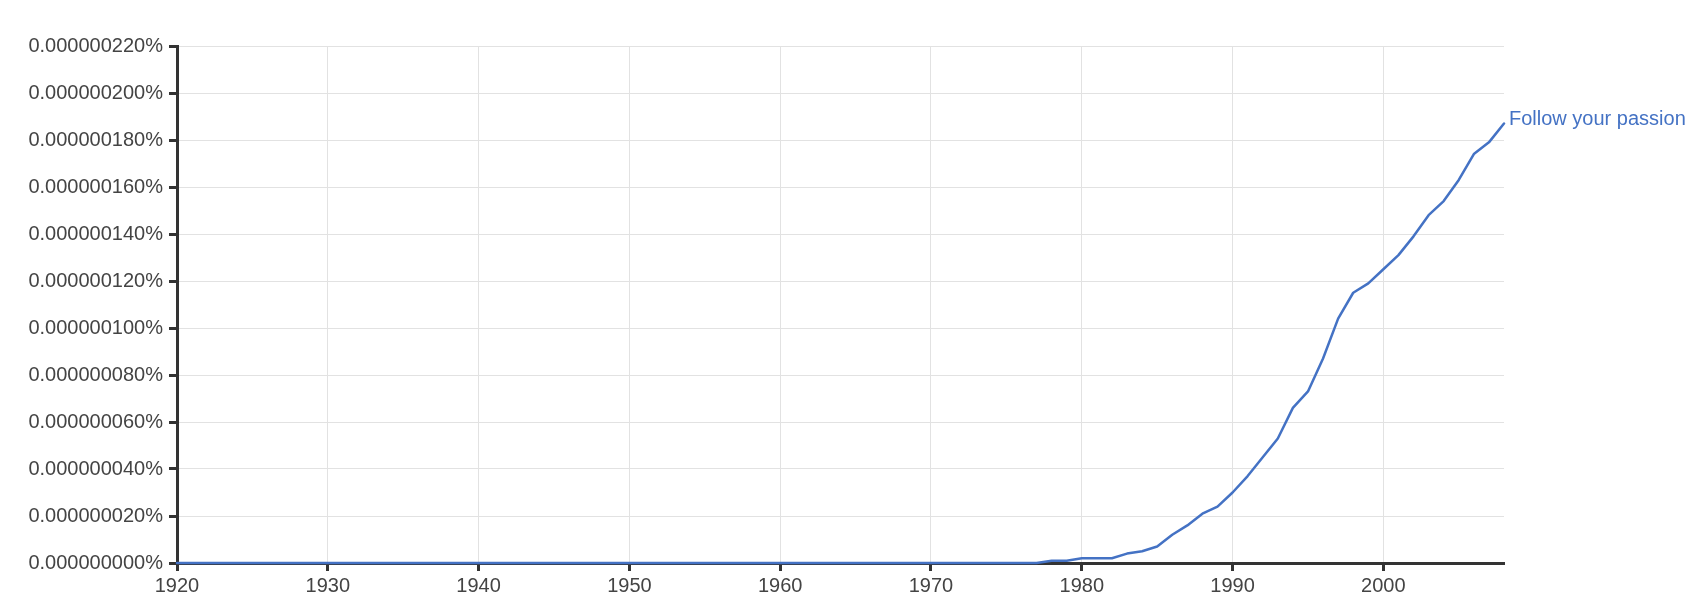 The height and width of the screenshot is (603, 1704). Describe the element at coordinates (328, 584) in the screenshot. I see `x-tick-label: 1930` at that location.